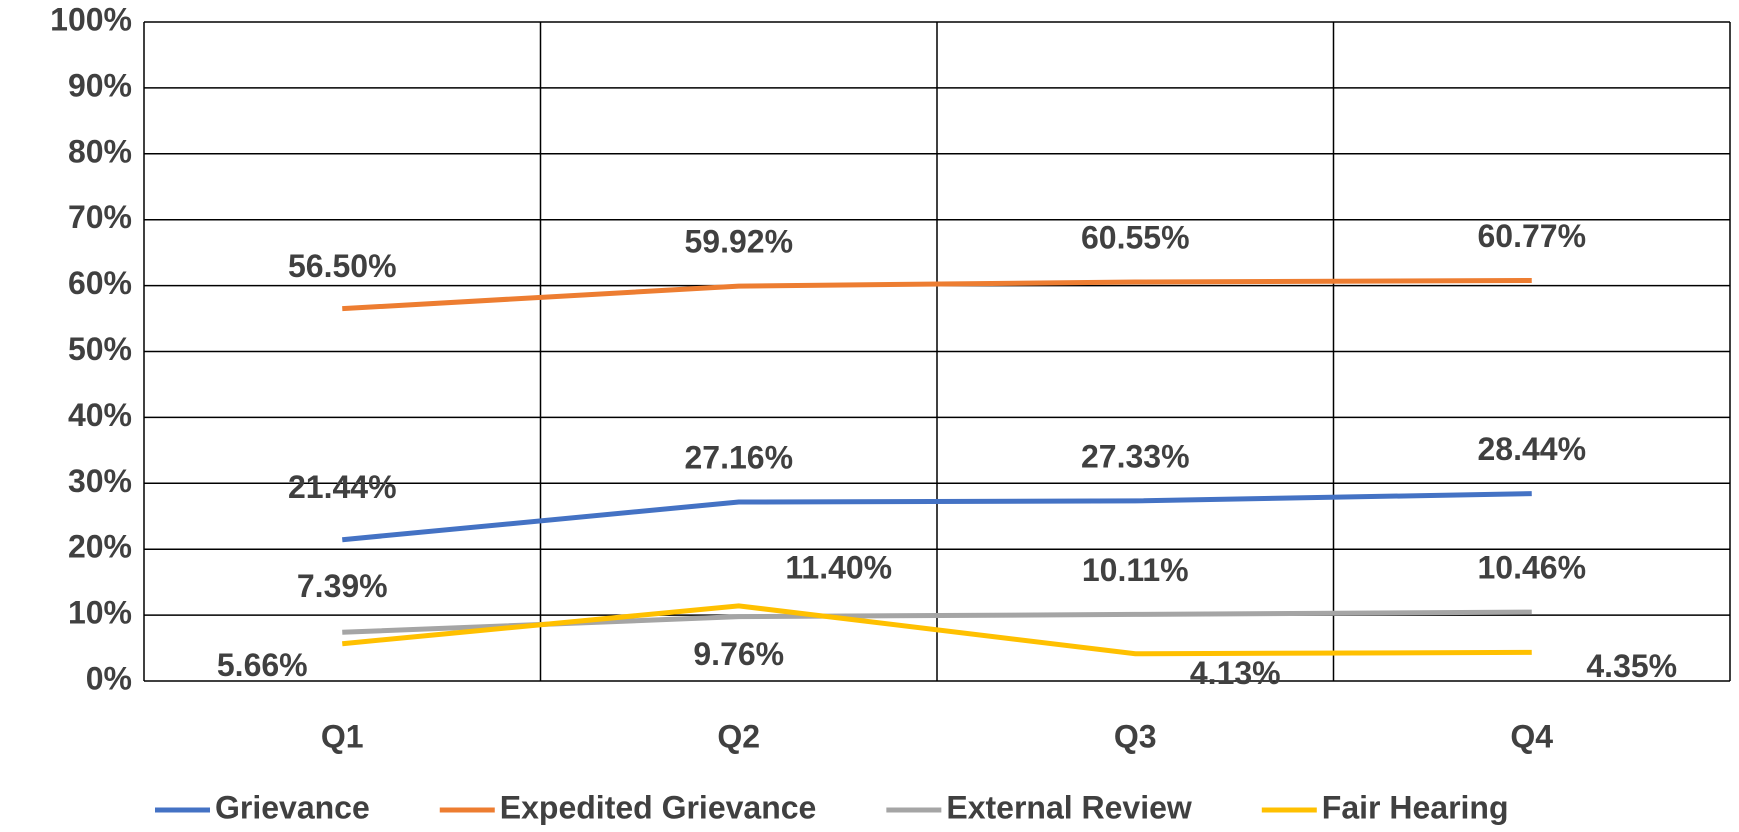 The height and width of the screenshot is (832, 1739). I want to click on y-tick-label: 60%, so click(100, 283).